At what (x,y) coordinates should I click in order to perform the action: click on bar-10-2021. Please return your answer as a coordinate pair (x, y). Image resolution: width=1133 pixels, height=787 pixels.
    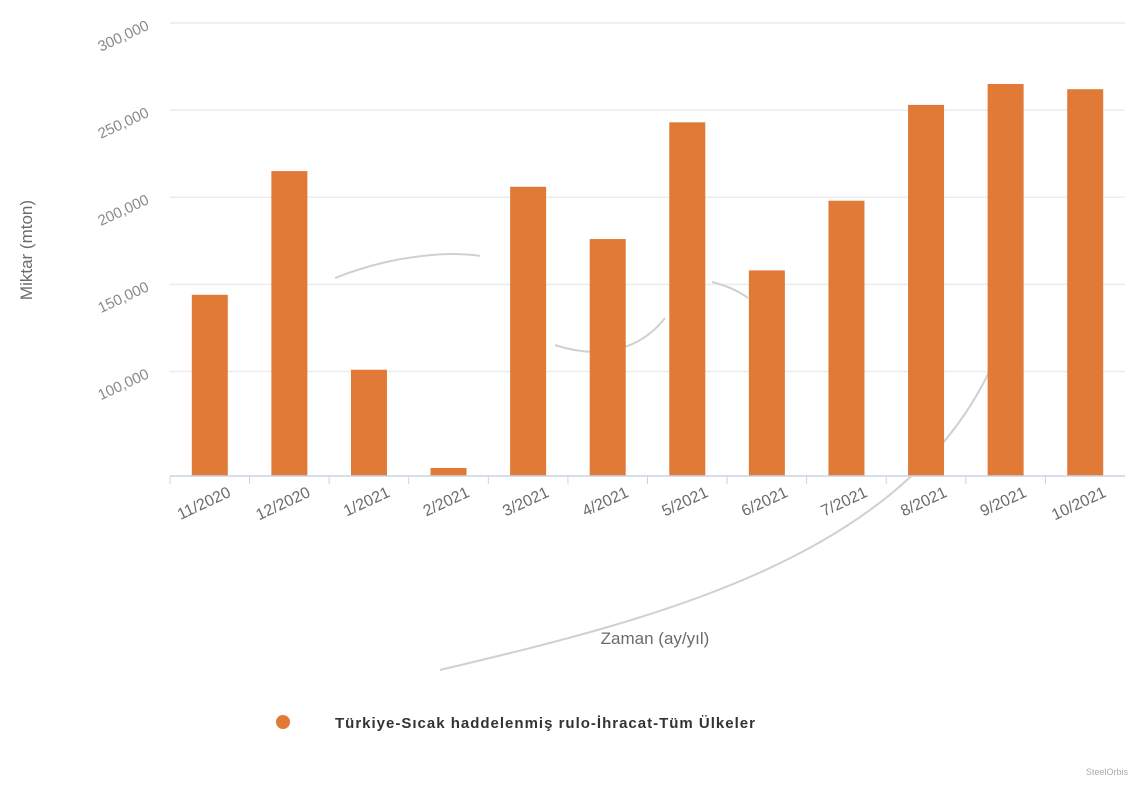
    Looking at the image, I should click on (1085, 282).